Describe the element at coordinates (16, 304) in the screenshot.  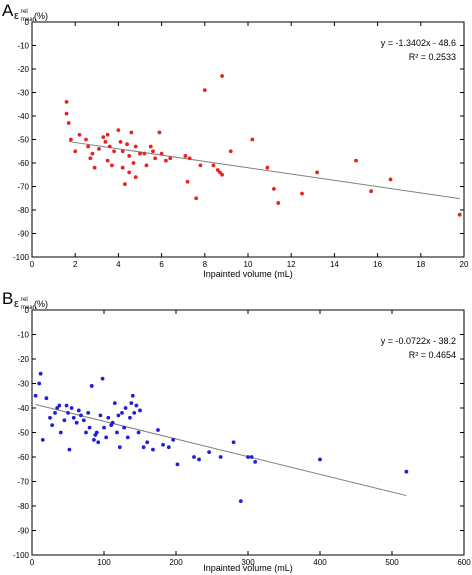
I see `panel-b-ylabel-symbol: ε` at that location.